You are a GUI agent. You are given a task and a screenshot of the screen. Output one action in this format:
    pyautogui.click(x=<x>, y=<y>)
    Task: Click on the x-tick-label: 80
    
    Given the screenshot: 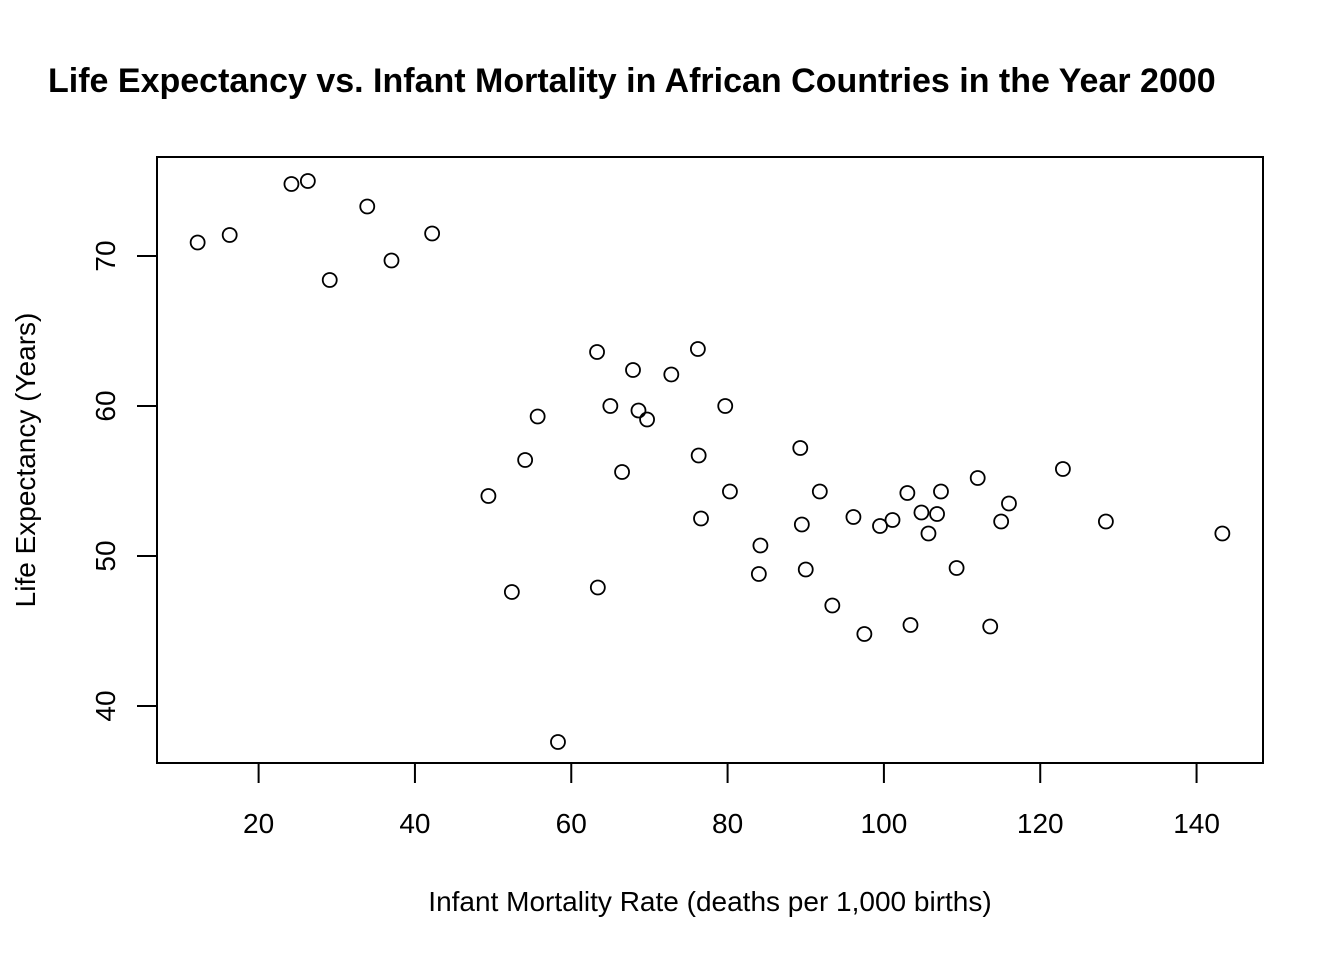 What is the action you would take?
    pyautogui.click(x=727, y=823)
    